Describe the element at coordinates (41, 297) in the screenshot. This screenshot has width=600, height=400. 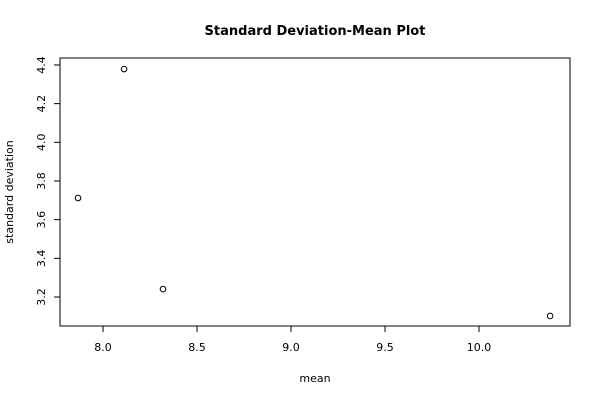
I see `y-tick-label: 3.2` at that location.